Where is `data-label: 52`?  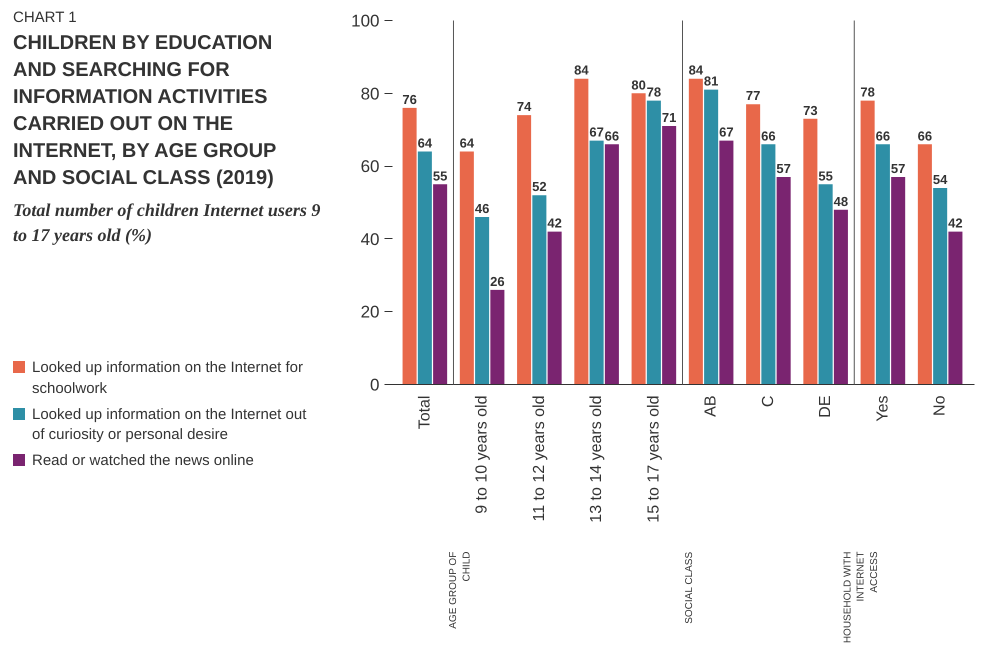 data-label: 52 is located at coordinates (539, 186).